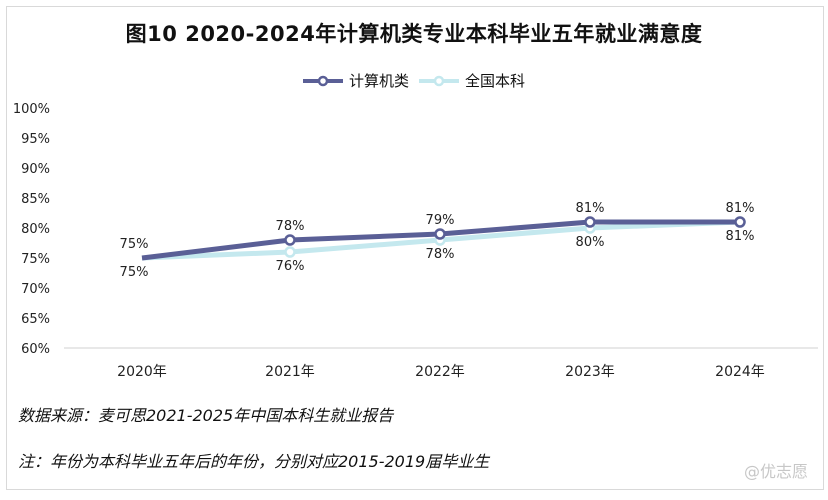 This screenshot has height=500, width=828. What do you see at coordinates (495, 81) in the screenshot?
I see `legend-label-national: 全国本科` at bounding box center [495, 81].